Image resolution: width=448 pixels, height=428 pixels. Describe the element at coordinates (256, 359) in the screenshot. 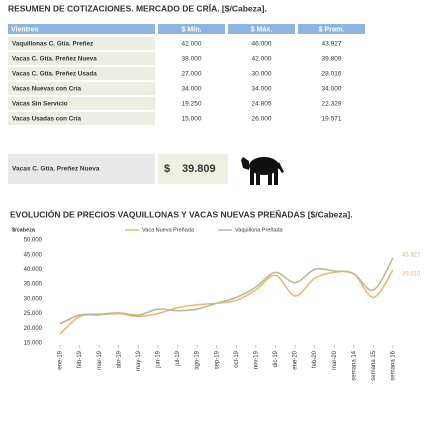

I see `x-tick-label: nov-19` at that location.